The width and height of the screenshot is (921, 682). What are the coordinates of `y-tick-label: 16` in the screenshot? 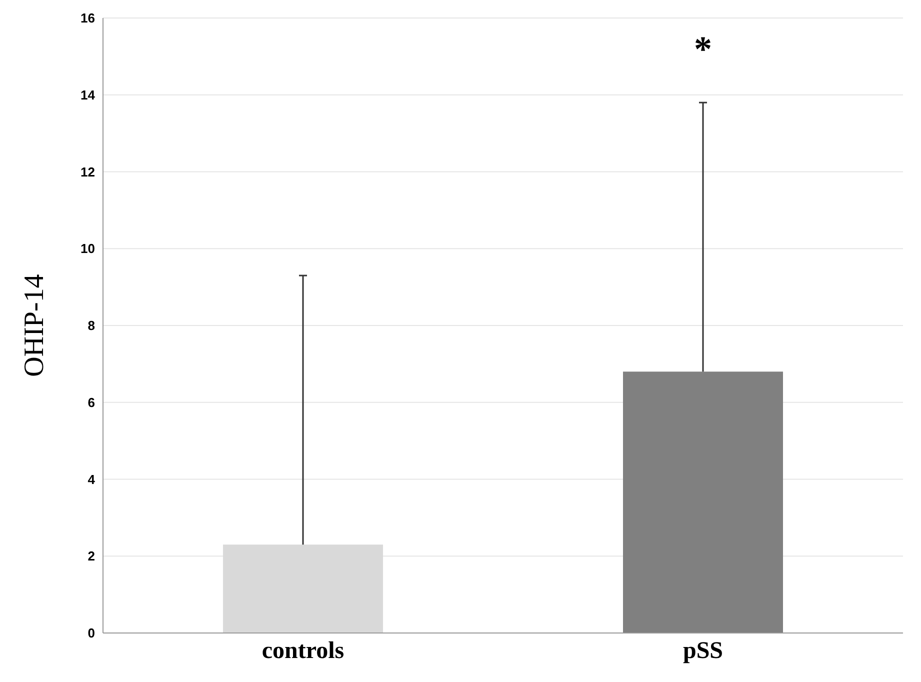 It's located at (87, 18).